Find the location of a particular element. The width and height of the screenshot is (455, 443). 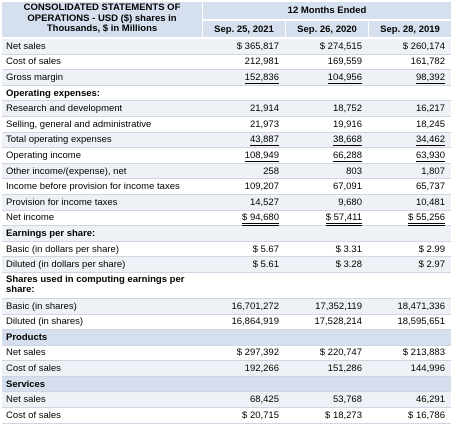

value-cell: 16,701,272 is located at coordinates (243, 306).